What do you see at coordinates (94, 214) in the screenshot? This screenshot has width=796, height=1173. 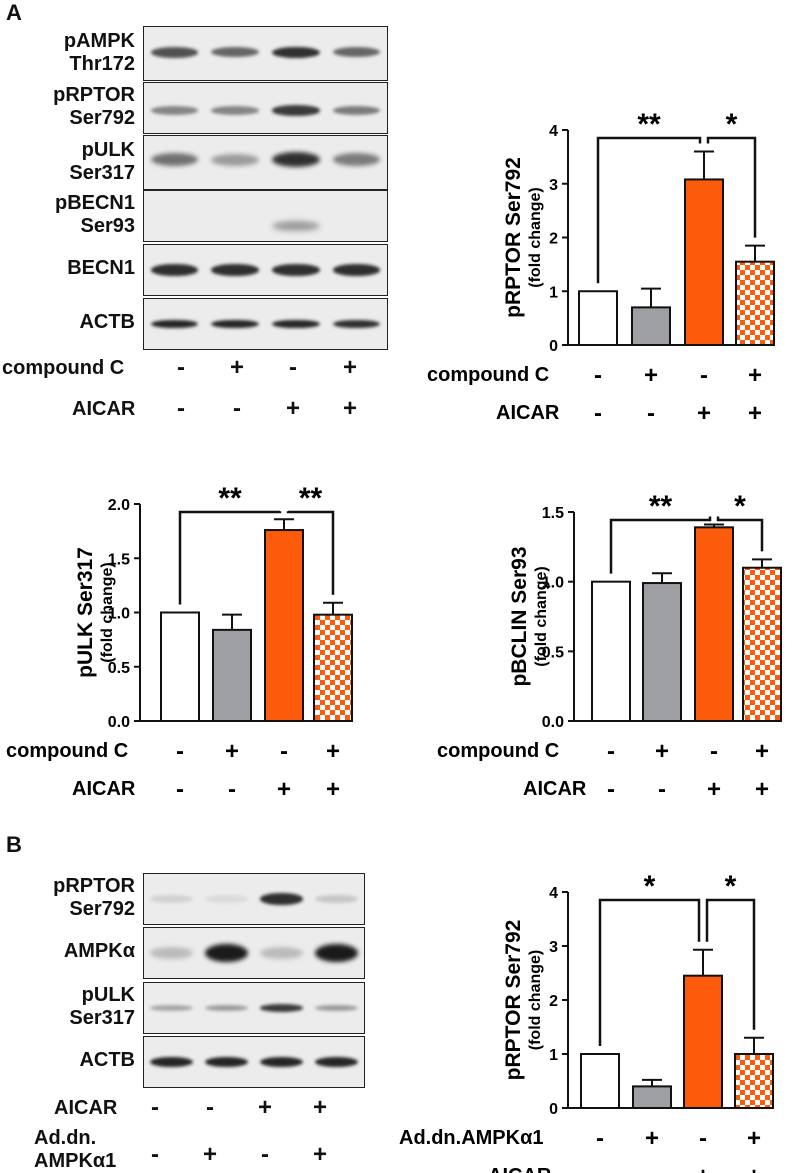 I see `blot-label: pBECN1 Ser93` at bounding box center [94, 214].